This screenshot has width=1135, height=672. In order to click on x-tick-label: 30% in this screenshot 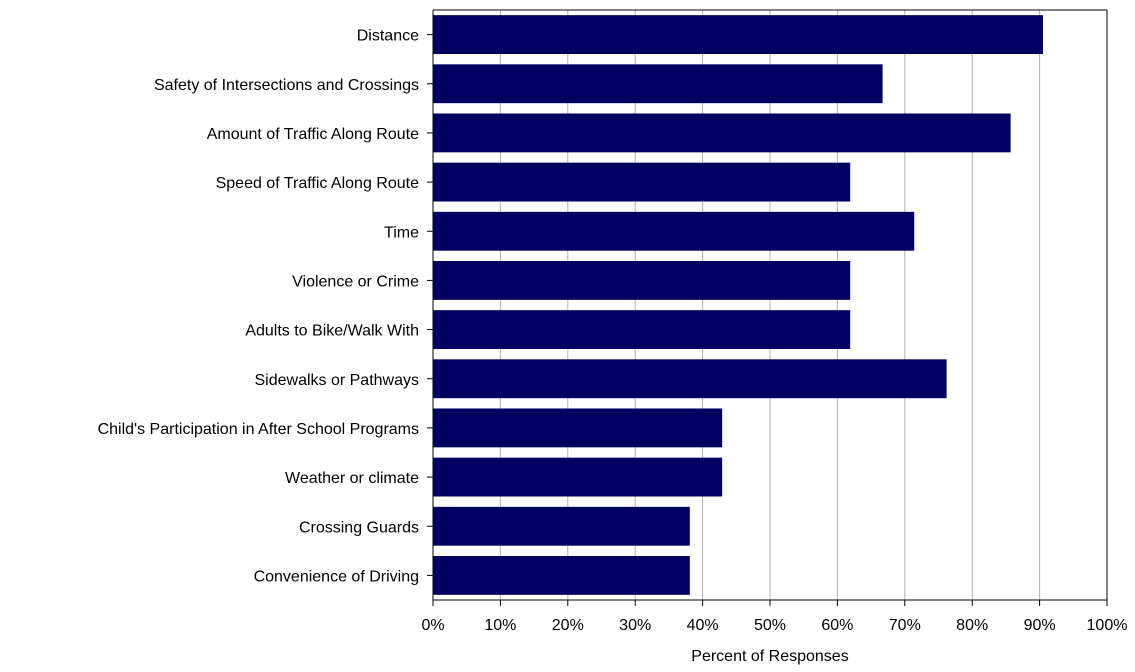, I will do `click(635, 625)`.